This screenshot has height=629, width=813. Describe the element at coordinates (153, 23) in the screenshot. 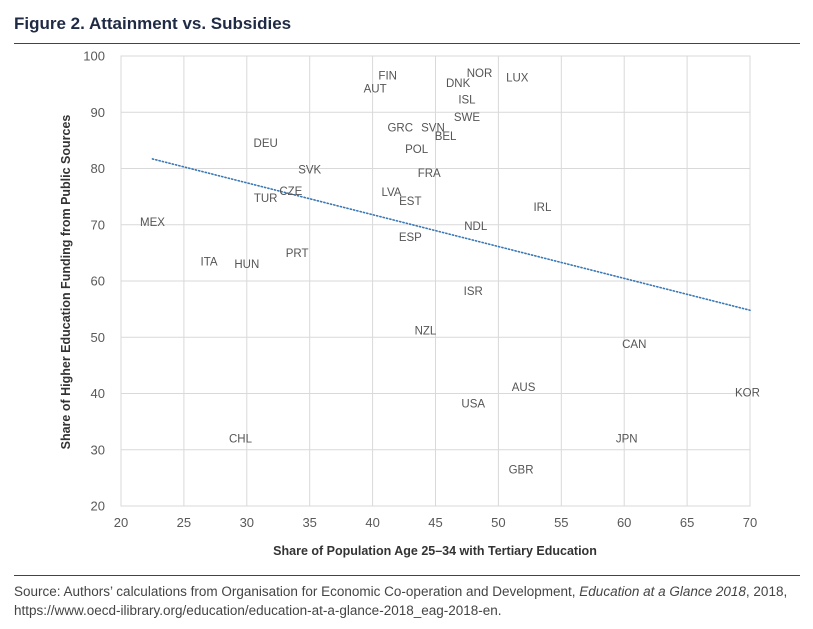

I see `figure-title: Figure 2. Attainment vs. Subsidies` at that location.